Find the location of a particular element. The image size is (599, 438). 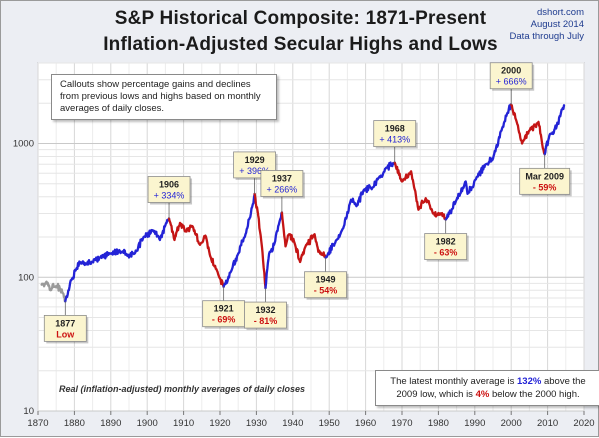

x-tick-label: 1890 is located at coordinates (110, 423).